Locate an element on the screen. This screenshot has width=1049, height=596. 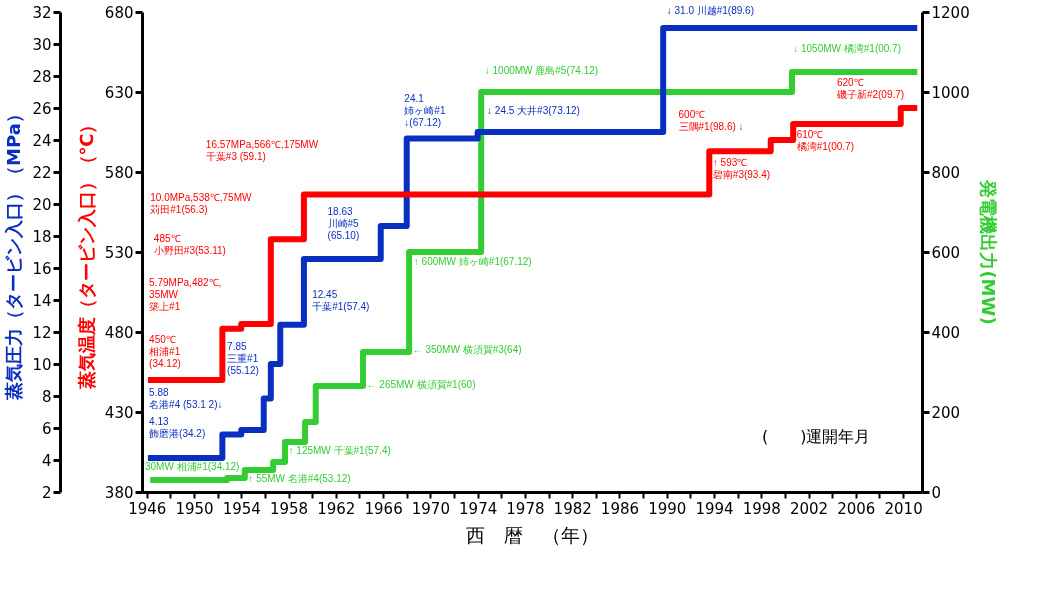
annotation: 4.13 飾磨港(34.2) is located at coordinates (177, 427).